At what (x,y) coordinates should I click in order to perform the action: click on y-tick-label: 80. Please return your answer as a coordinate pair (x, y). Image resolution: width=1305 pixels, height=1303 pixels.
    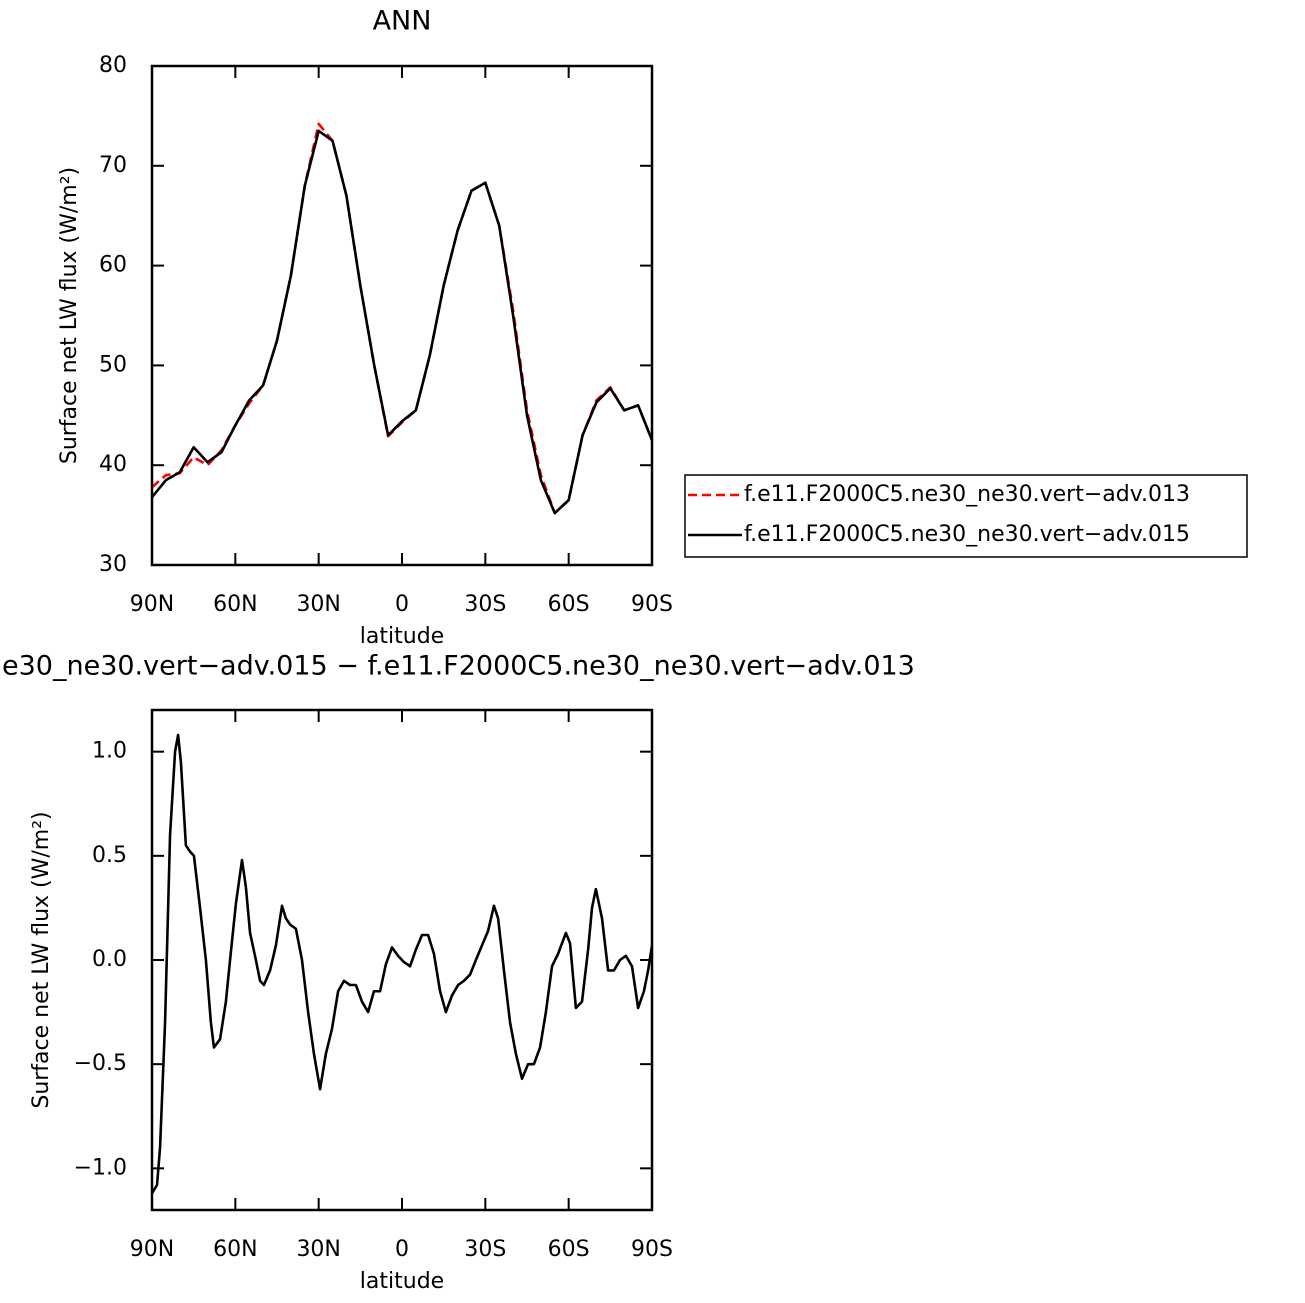
    Looking at the image, I should click on (113, 65).